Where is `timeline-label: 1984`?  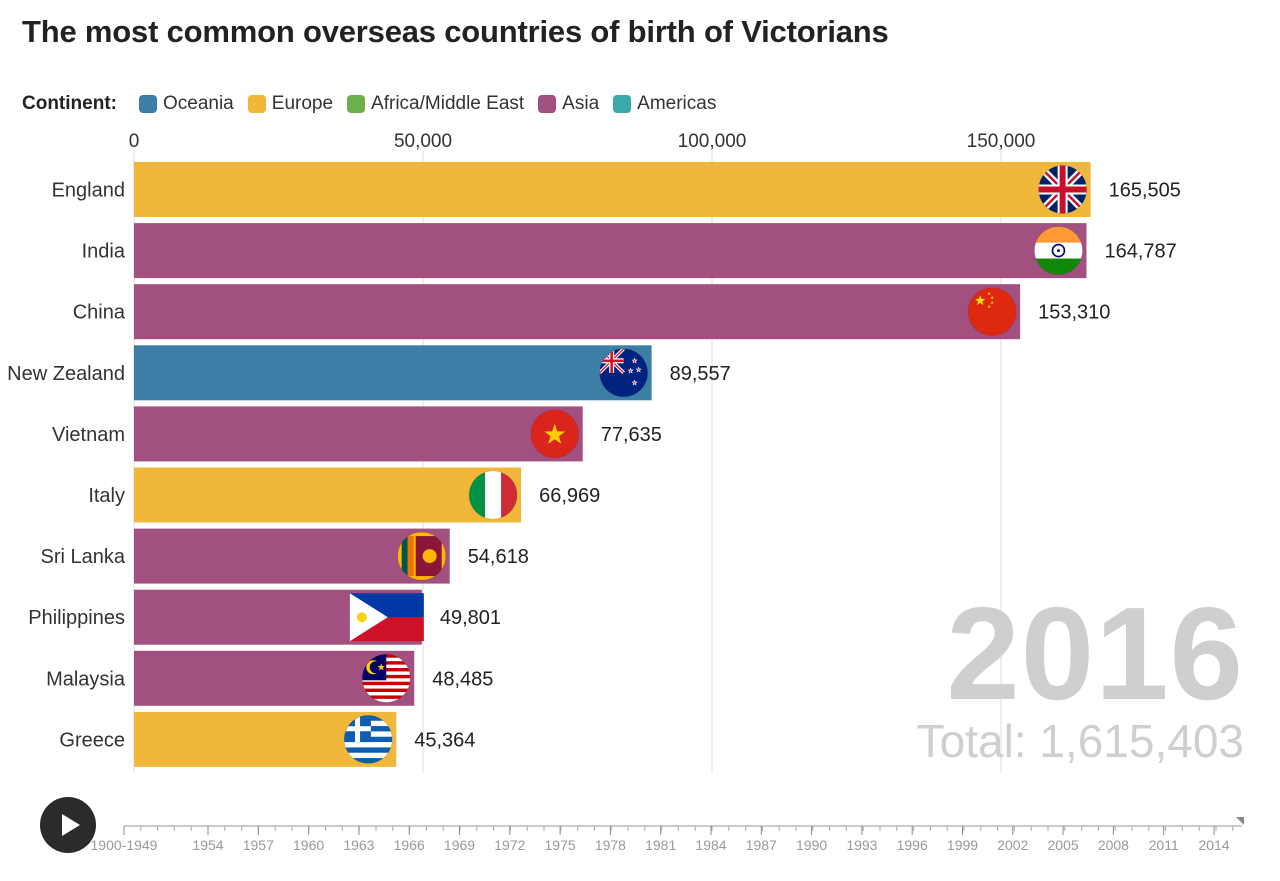
timeline-label: 1984 is located at coordinates (710, 845).